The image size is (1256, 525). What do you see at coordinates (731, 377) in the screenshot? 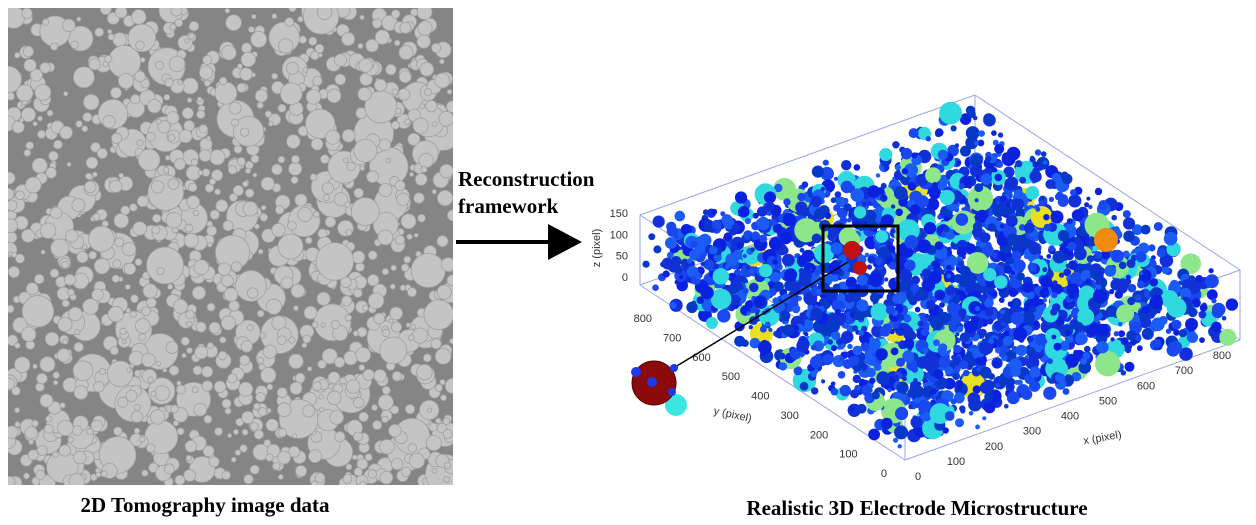
I see `tick-label: 500` at bounding box center [731, 377].